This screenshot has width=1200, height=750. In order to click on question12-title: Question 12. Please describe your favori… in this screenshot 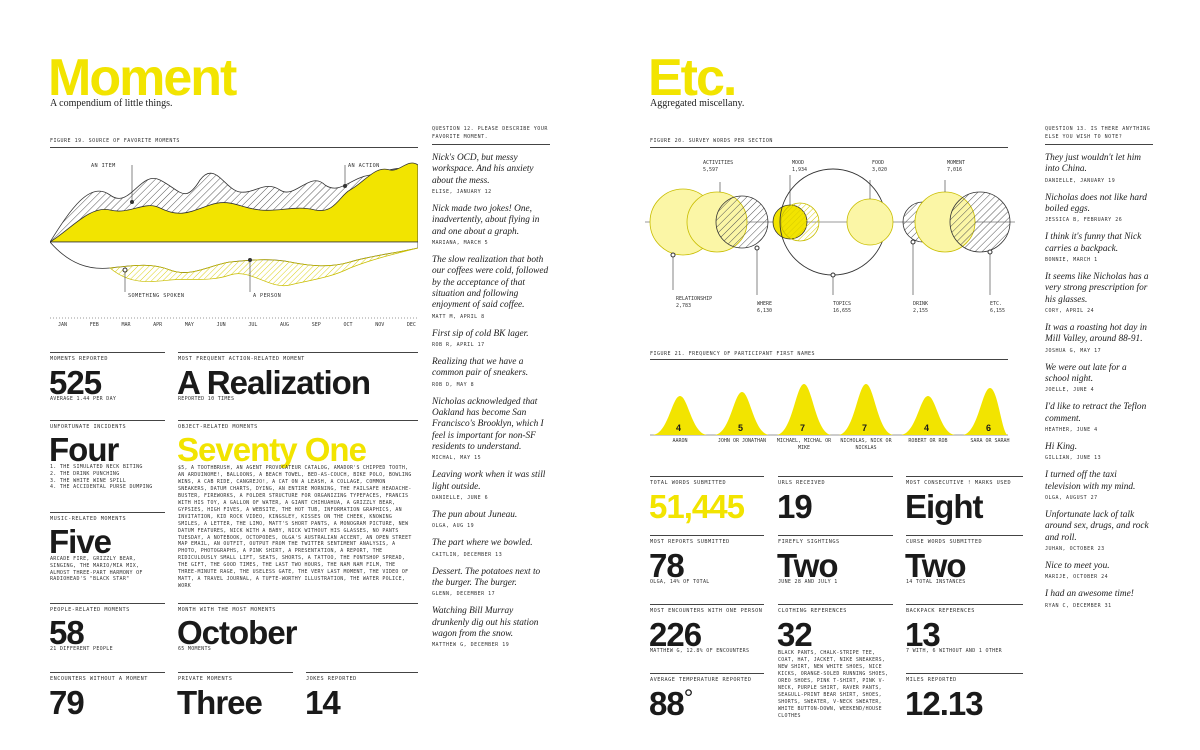, I will do `click(491, 135)`.